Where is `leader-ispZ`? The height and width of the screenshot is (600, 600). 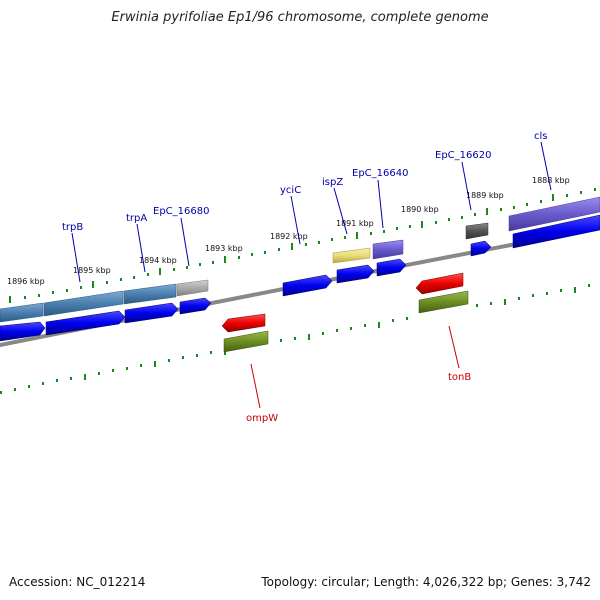
leader-ispZ is located at coordinates (340, 211).